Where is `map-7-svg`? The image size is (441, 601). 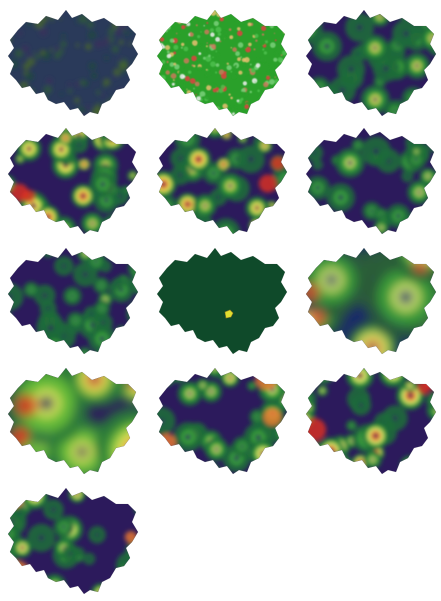
map-7-svg is located at coordinates (73, 301).